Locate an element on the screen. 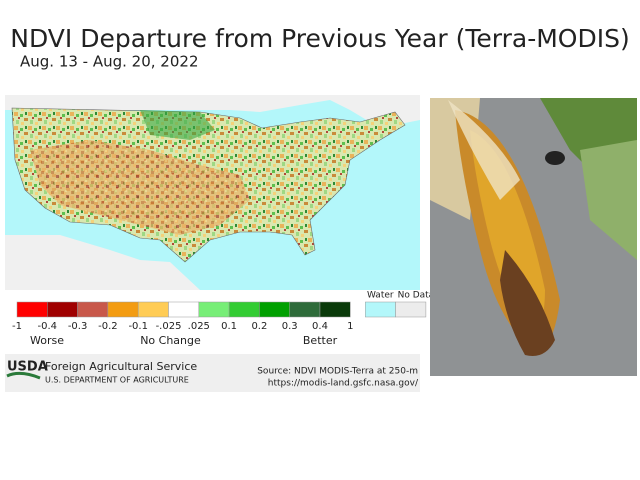  canada is located at coordinates (212, 111).